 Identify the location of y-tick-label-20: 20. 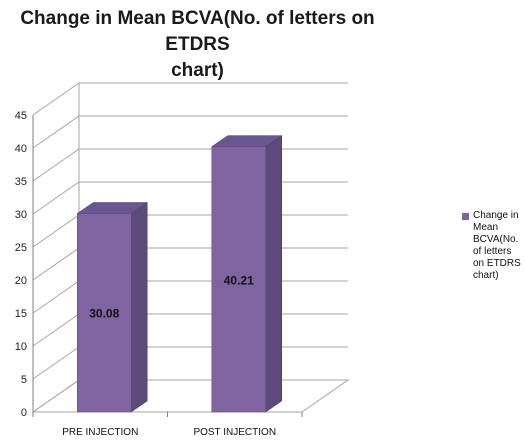
(21, 281).